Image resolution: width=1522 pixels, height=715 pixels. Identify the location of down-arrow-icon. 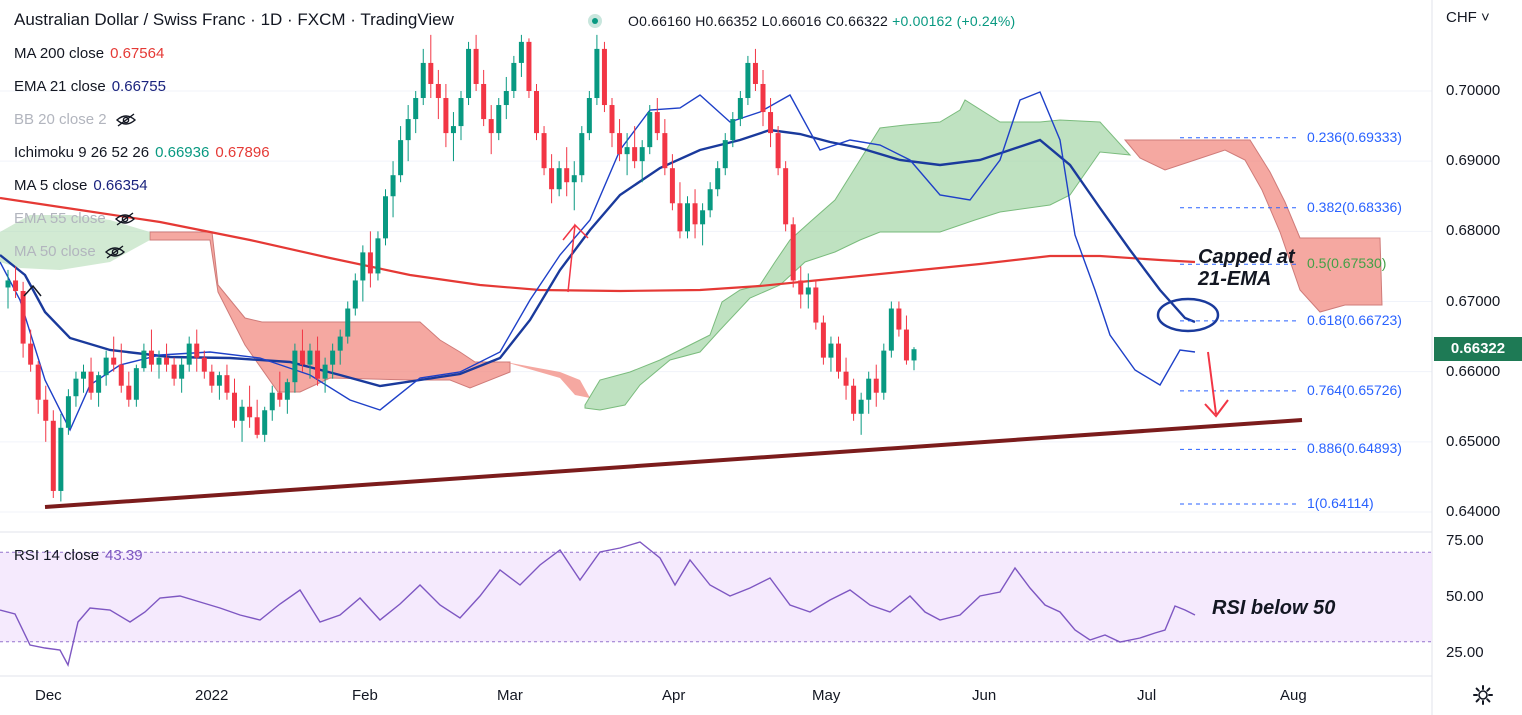
(1216, 384).